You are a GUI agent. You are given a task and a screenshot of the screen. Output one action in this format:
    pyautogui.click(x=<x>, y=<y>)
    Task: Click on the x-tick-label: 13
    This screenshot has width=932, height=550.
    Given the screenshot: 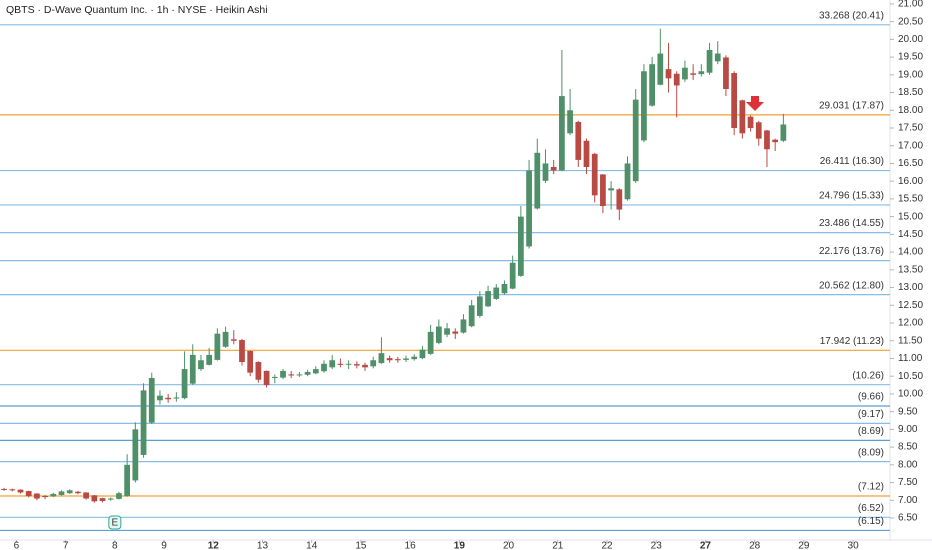 What is the action you would take?
    pyautogui.click(x=263, y=545)
    